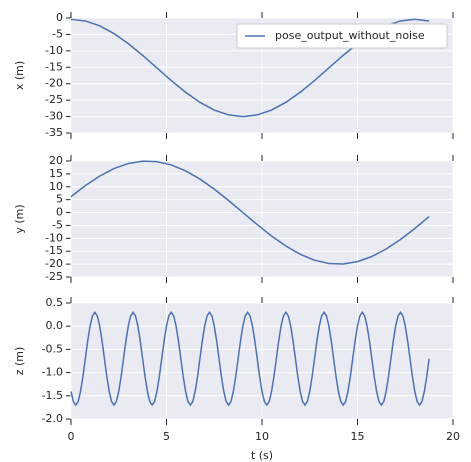 Image resolution: width=471 pixels, height=462 pixels. Describe the element at coordinates (71, 436) in the screenshot. I see `x-tick-label: 0` at that location.